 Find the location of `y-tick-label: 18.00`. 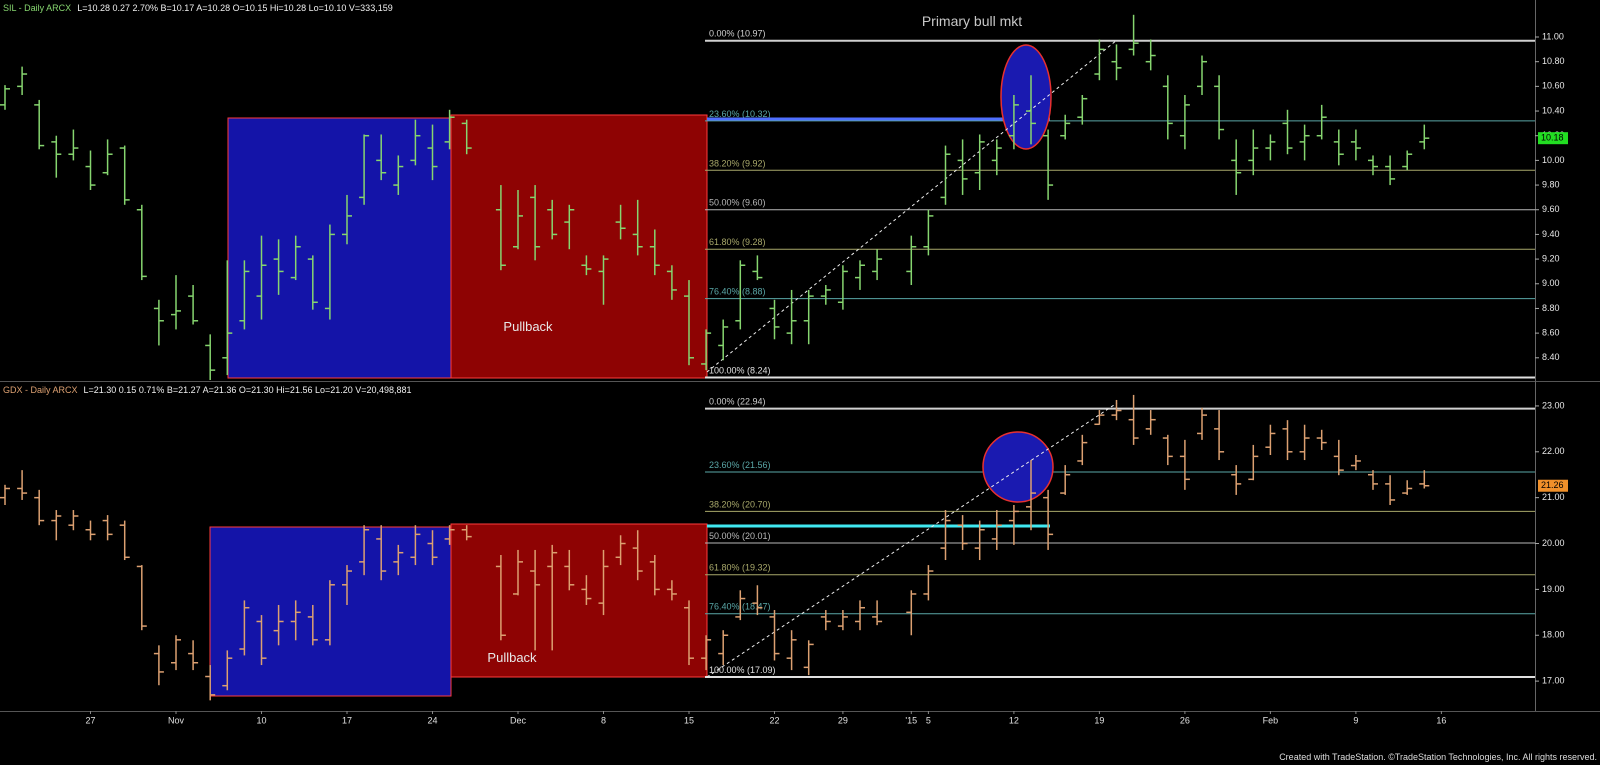

y-tick-label: 18.00 is located at coordinates (1553, 635).